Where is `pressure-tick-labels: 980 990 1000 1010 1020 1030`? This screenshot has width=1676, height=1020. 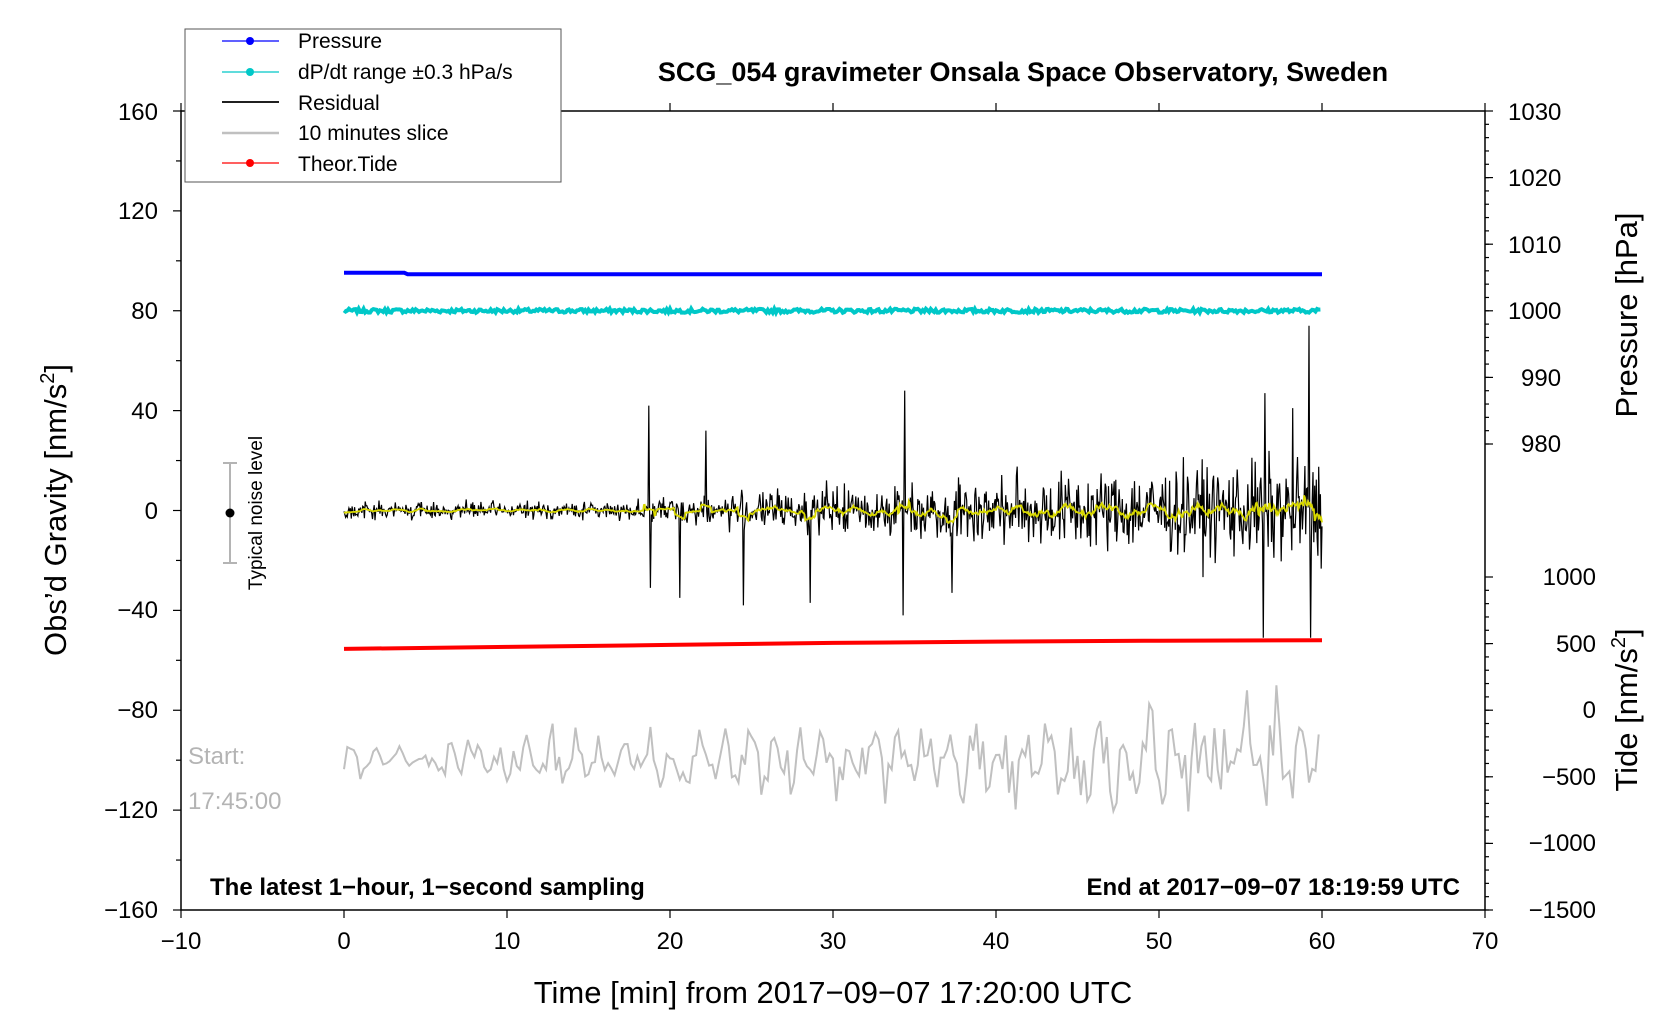 pressure-tick-labels: 980 990 1000 1010 1020 1030 is located at coordinates (1534, 278).